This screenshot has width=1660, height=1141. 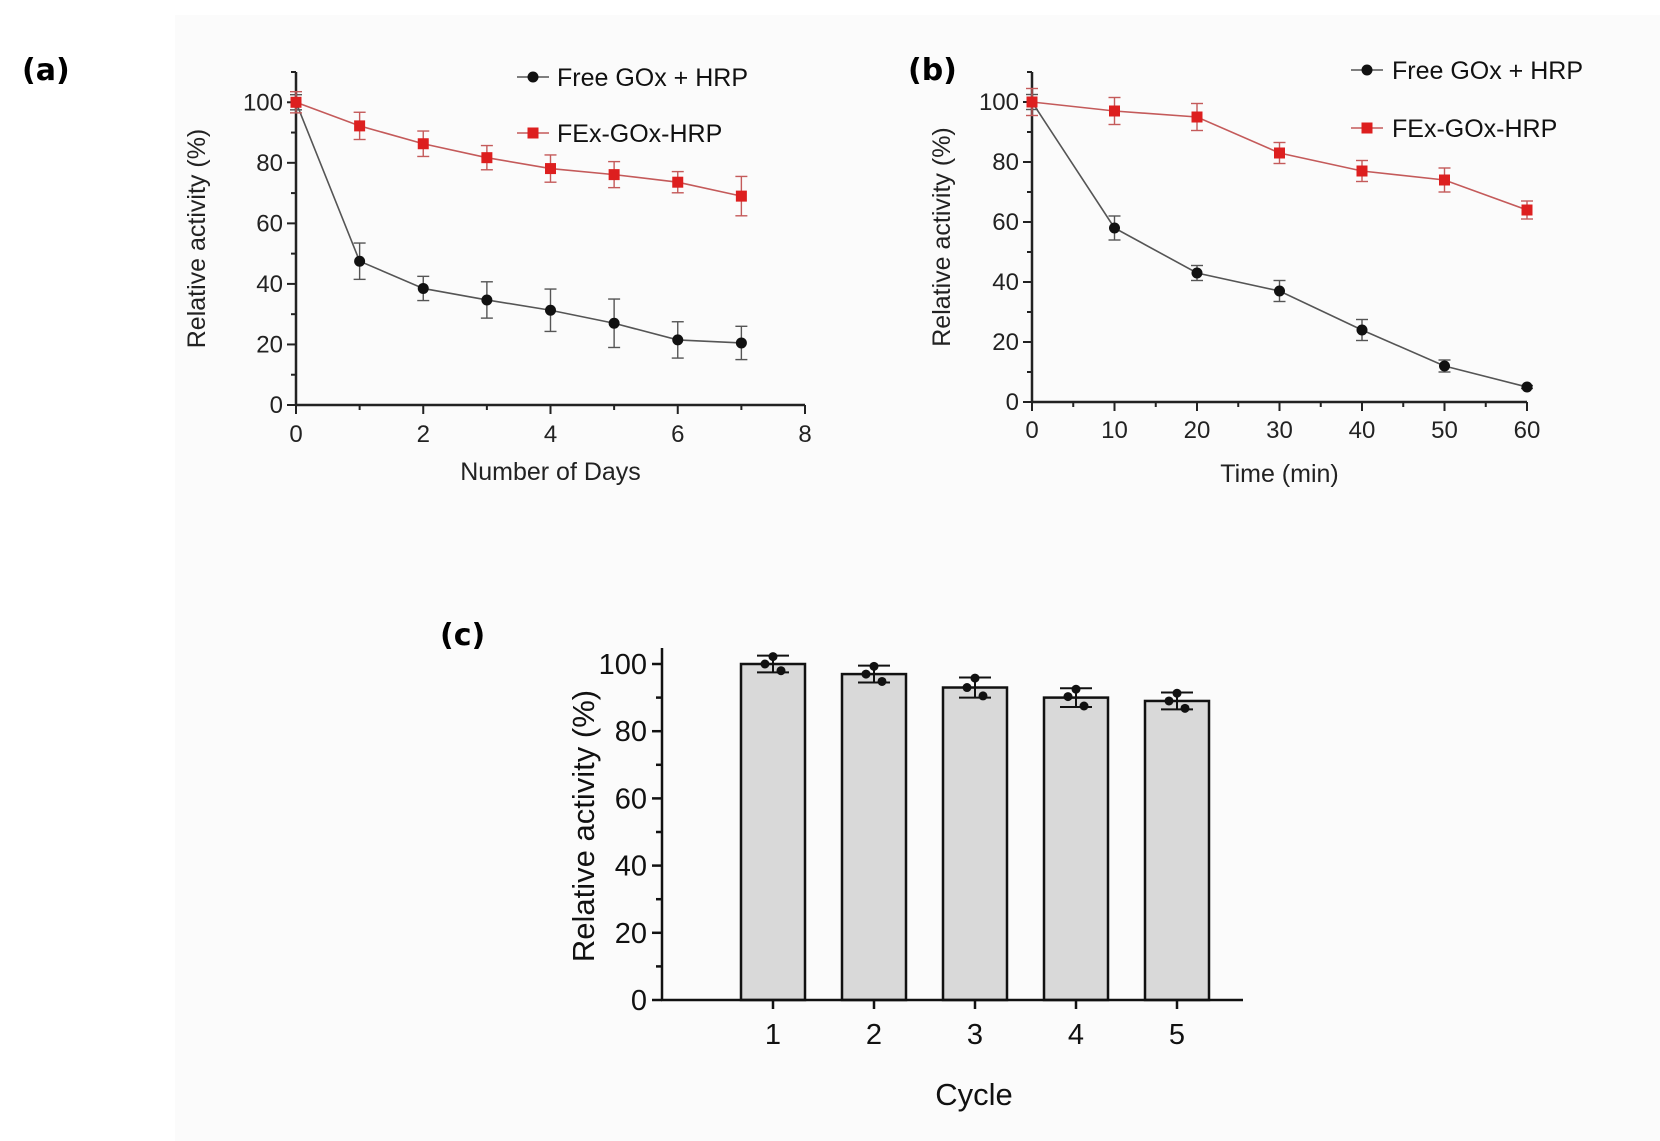 What do you see at coordinates (295, 434) in the screenshot?
I see `x-tick-label-a: 0` at bounding box center [295, 434].